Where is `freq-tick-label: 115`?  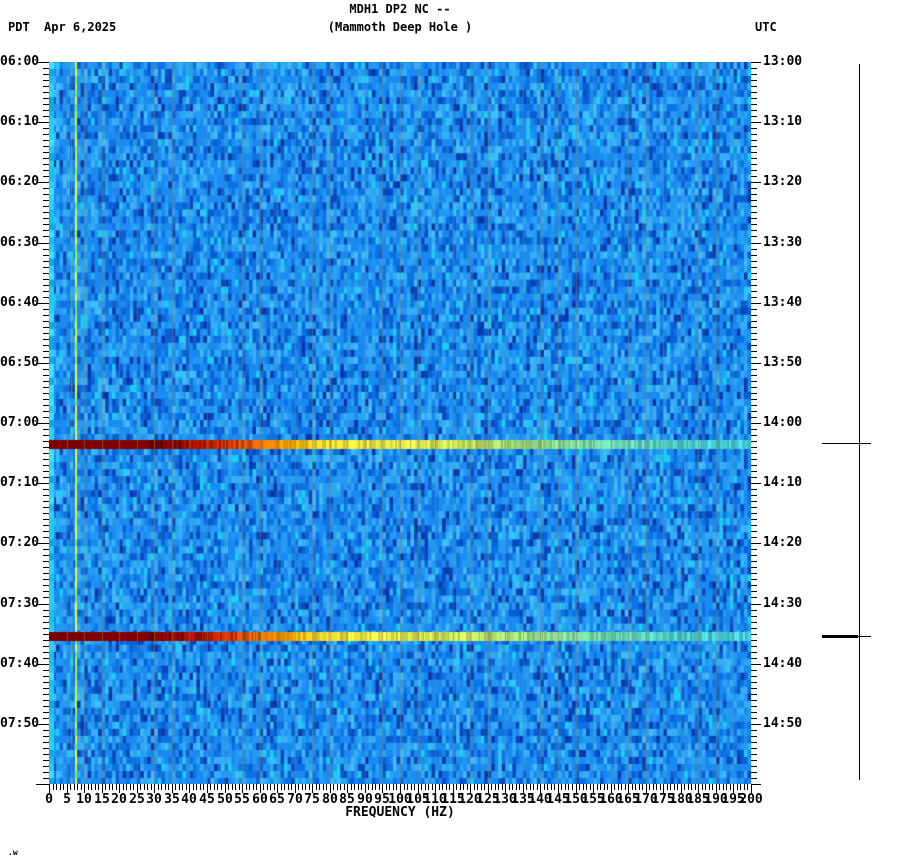 freq-tick-label: 115 is located at coordinates (453, 799).